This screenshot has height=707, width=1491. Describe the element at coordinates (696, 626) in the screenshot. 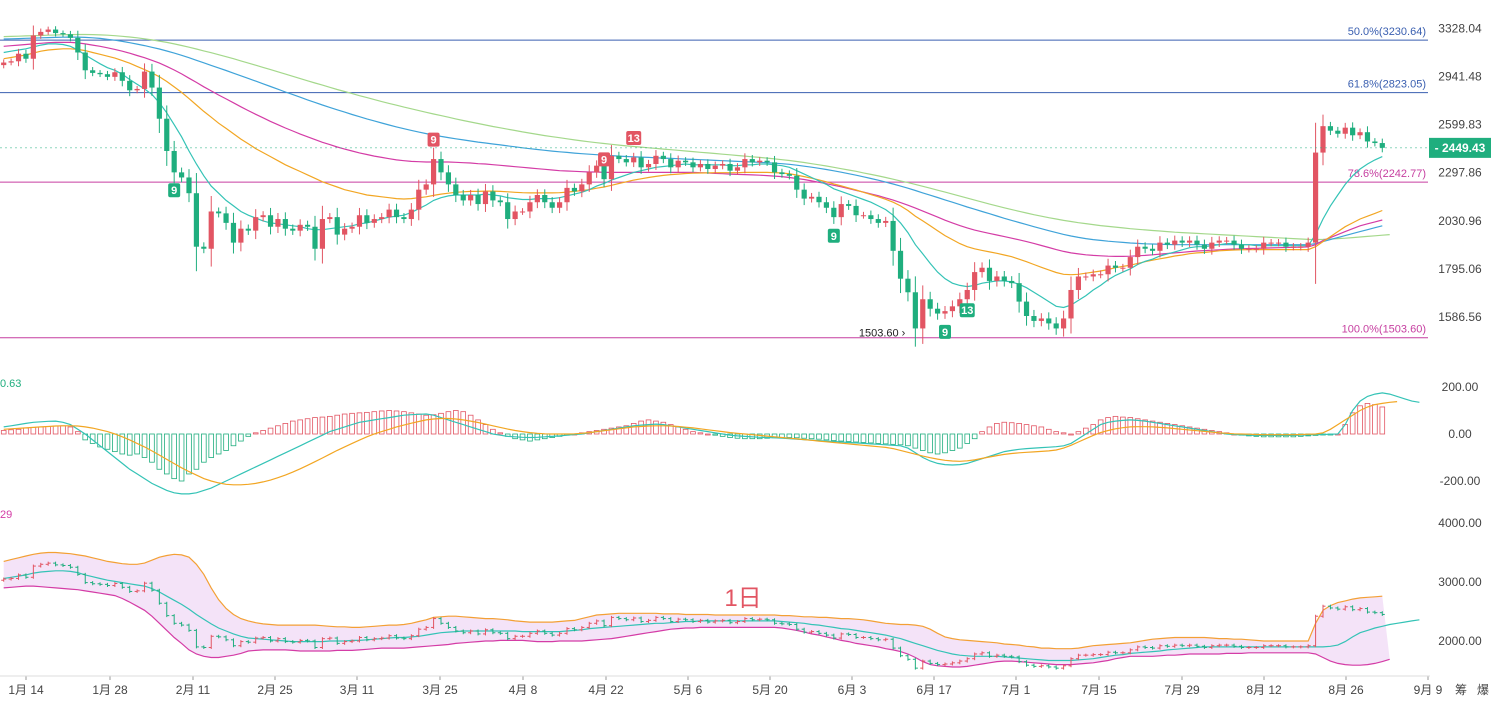

I see `boll-lower-line` at that location.